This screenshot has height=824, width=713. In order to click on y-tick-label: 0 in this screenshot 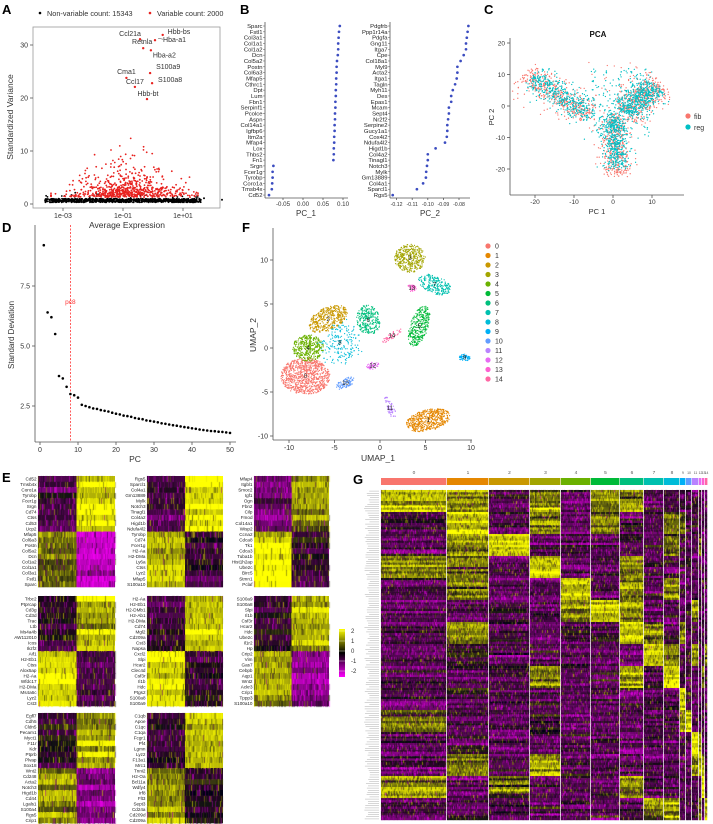, I will do `click(26, 205)`.